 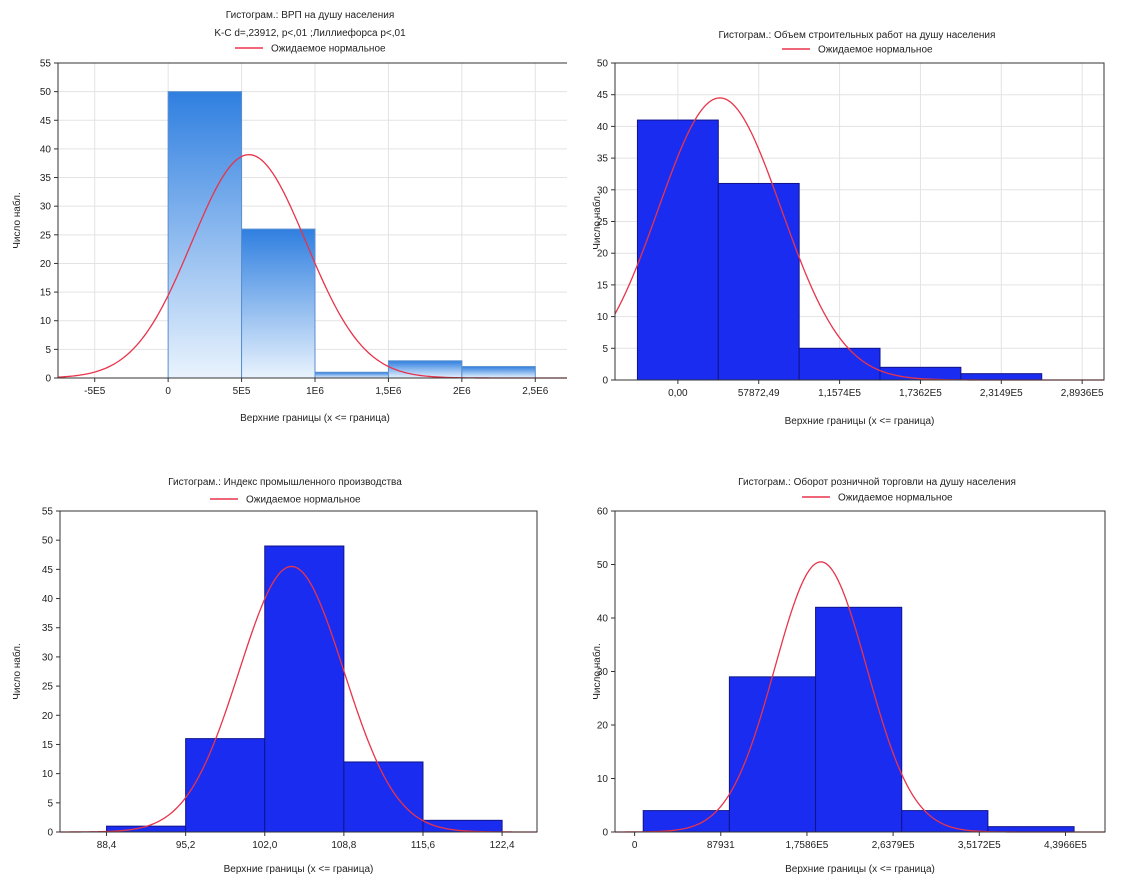 What do you see at coordinates (95, 391) in the screenshot?
I see `x-tick-label: -5E5` at bounding box center [95, 391].